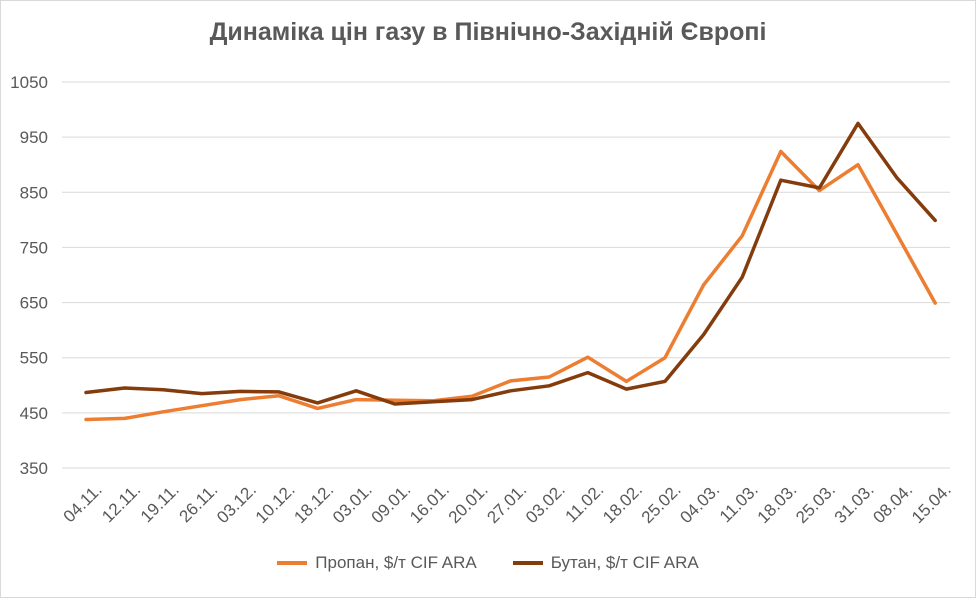  I want to click on y-tick-label: 350, so click(34, 468).